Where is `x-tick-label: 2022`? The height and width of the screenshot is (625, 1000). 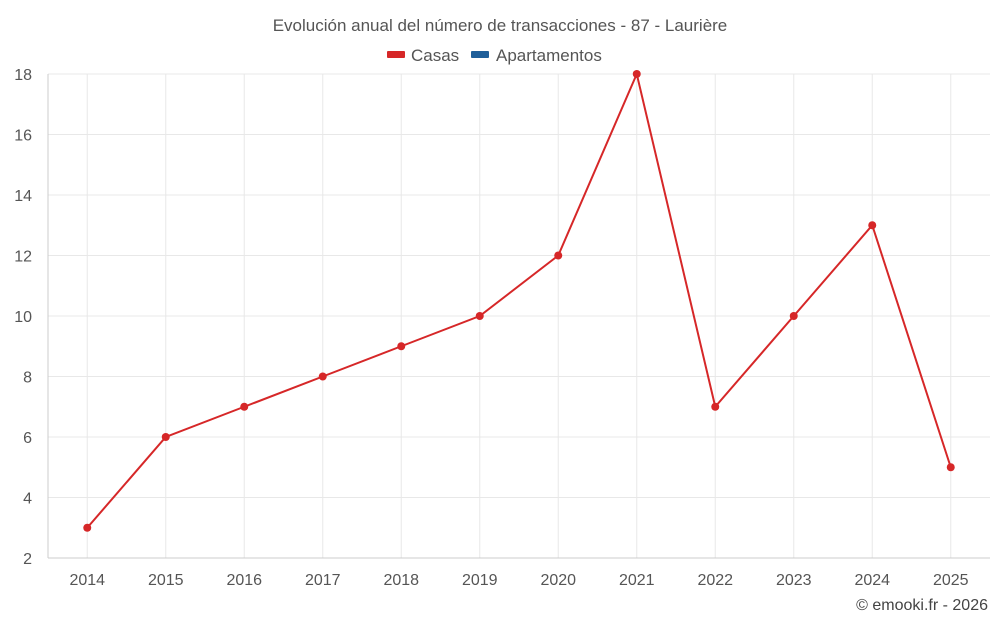 x-tick-label: 2022 is located at coordinates (715, 580).